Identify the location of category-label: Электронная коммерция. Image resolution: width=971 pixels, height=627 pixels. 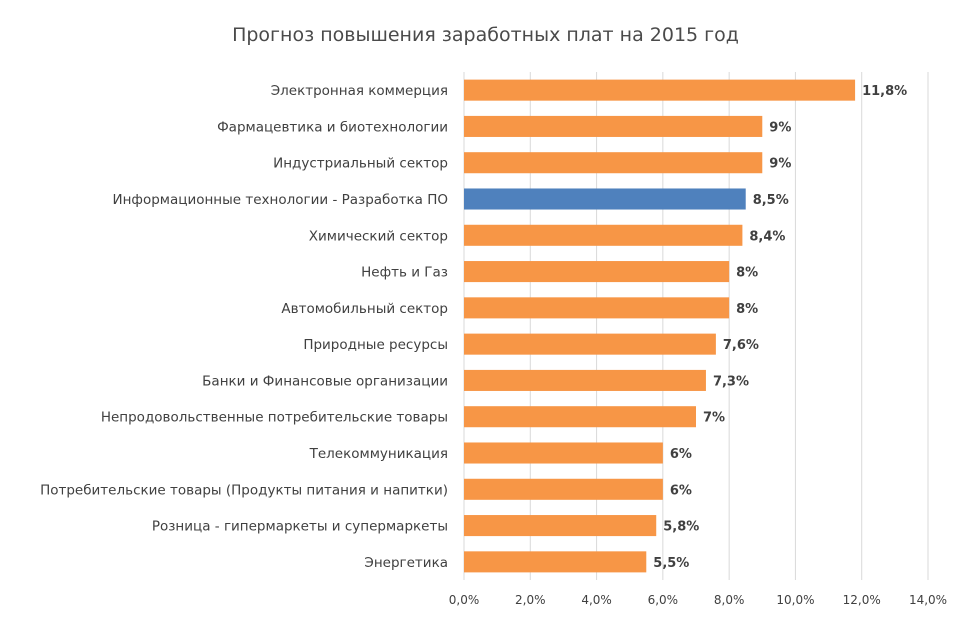
(359, 91).